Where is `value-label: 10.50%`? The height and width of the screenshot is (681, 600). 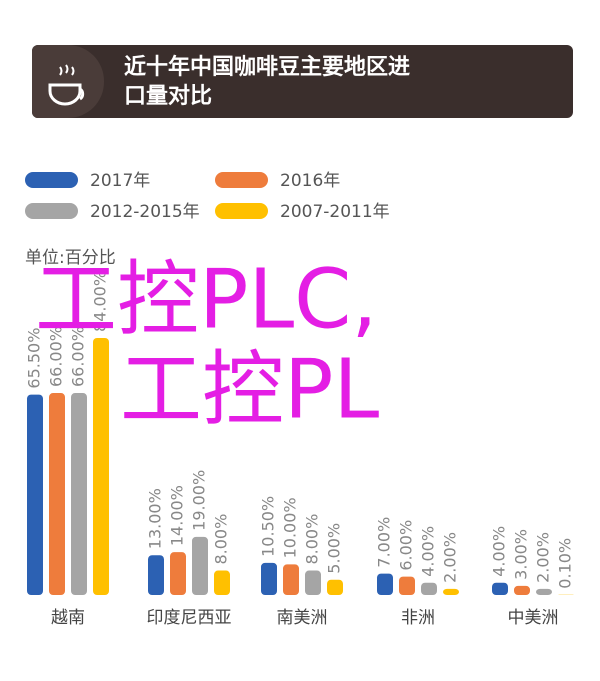
value-label: 10.50% is located at coordinates (268, 526).